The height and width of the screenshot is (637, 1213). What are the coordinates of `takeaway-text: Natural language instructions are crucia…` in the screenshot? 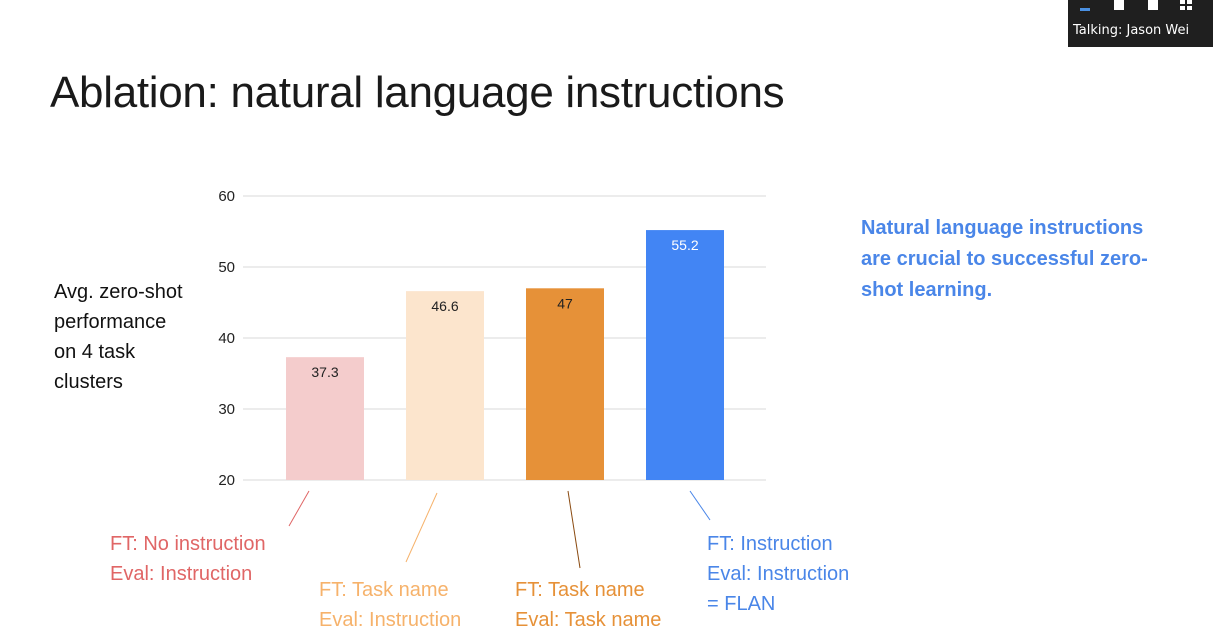 It's located at (1004, 259).